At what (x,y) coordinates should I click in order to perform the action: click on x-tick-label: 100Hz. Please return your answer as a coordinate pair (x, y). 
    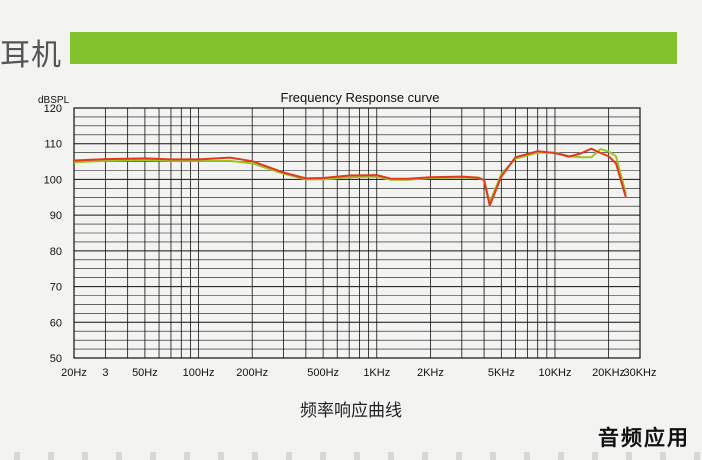
    Looking at the image, I should click on (199, 373).